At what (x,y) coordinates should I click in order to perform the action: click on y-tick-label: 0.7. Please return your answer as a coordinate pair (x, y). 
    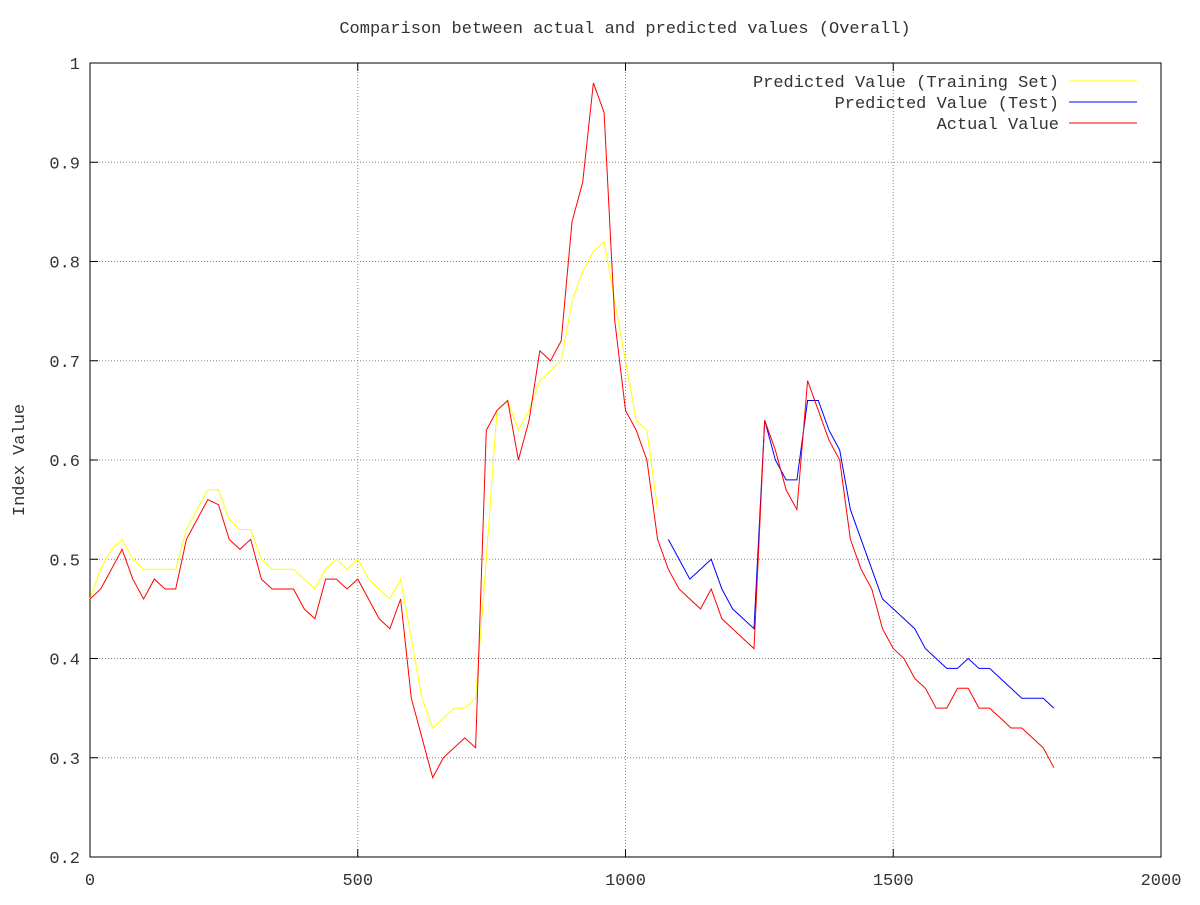
    Looking at the image, I should click on (64, 363).